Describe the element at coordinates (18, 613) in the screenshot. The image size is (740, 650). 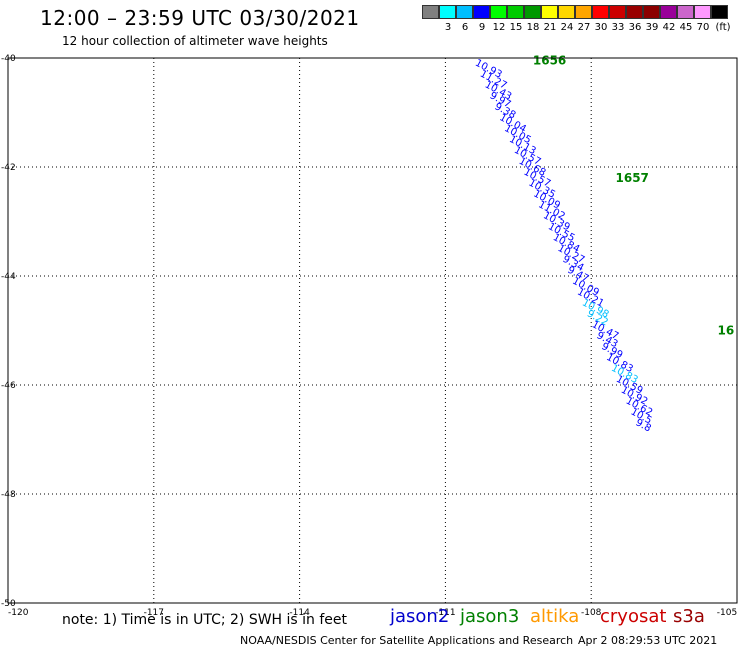
I see `longitude-tick-label: -120` at that location.